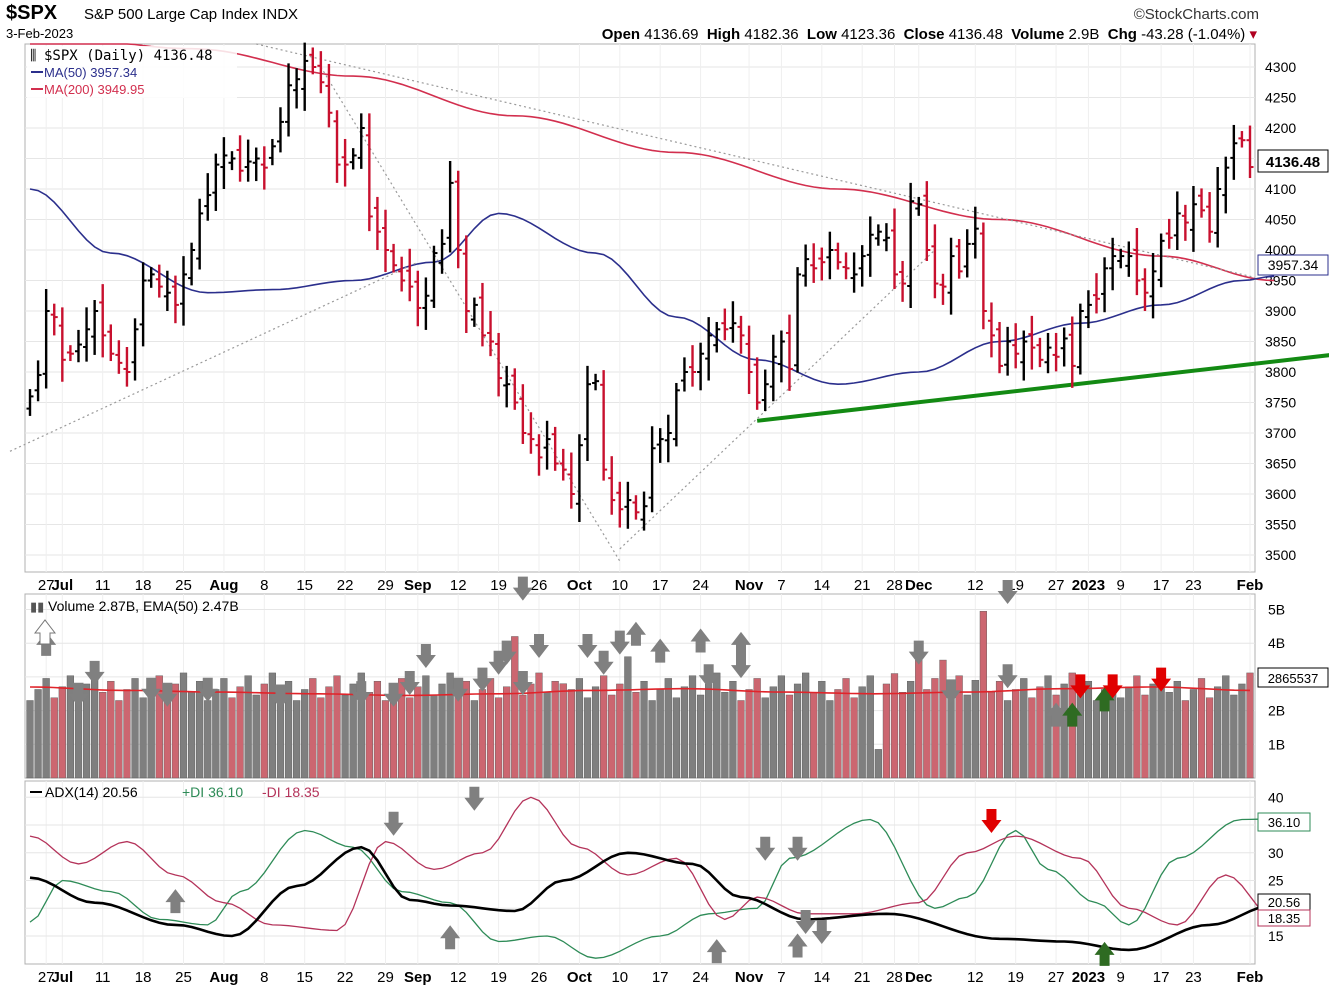 The height and width of the screenshot is (990, 1329). Describe the element at coordinates (345, 977) in the screenshot. I see `date-tick-label: 22` at that location.